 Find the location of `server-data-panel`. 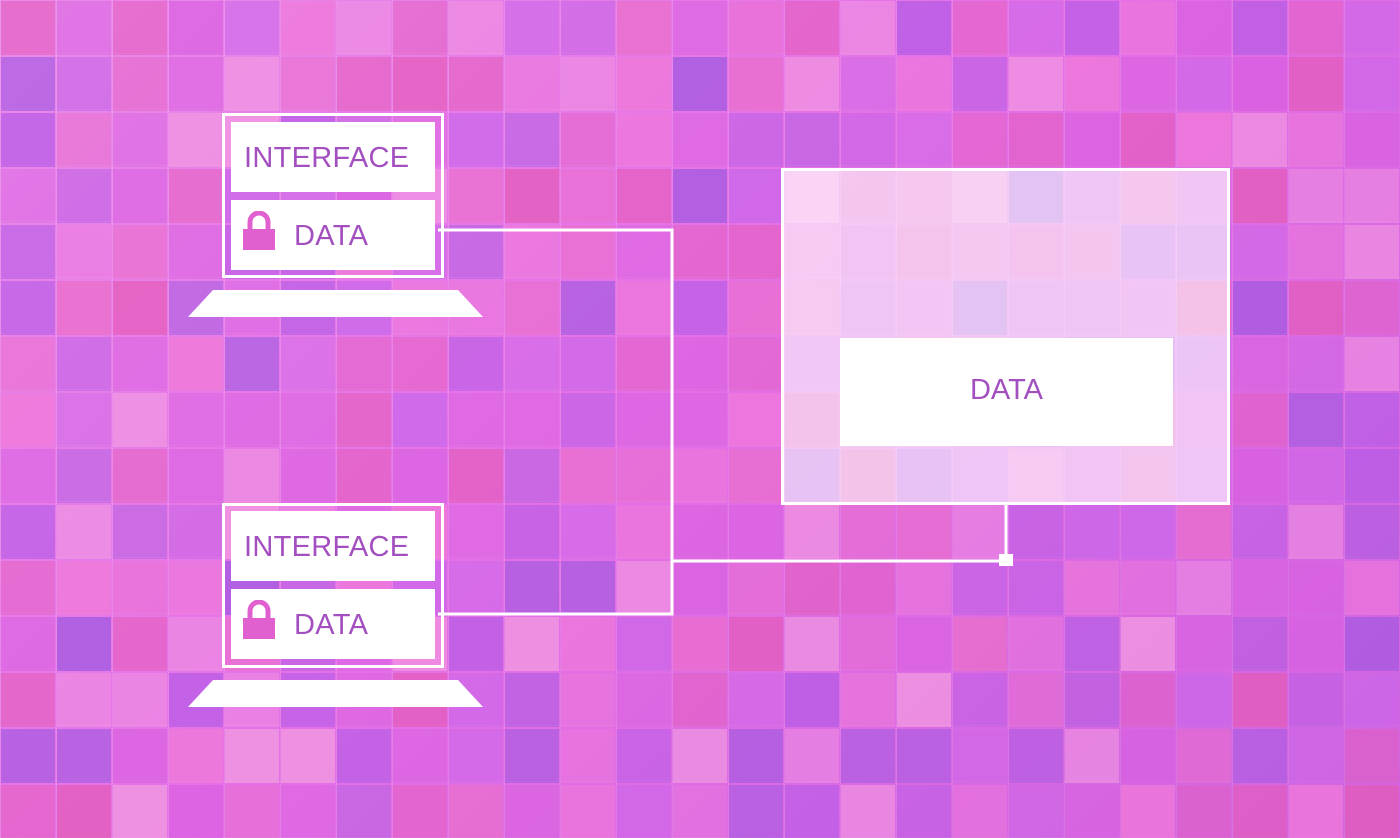

server-data-panel is located at coordinates (1006, 392).